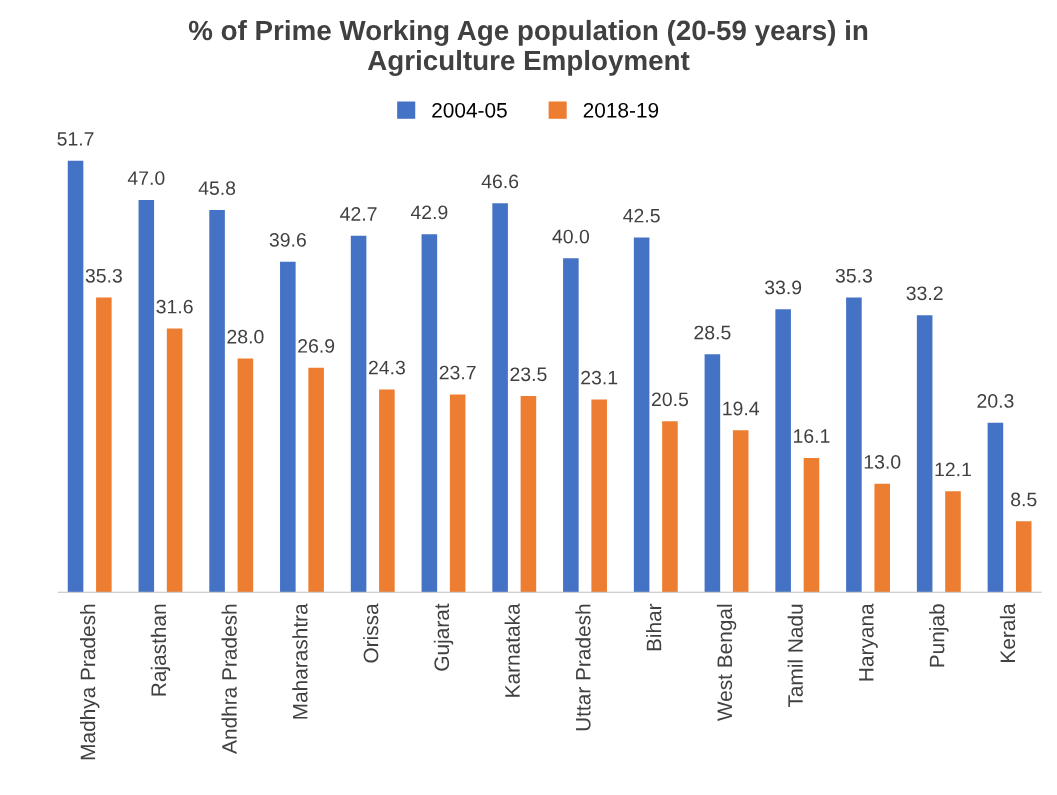 The width and height of the screenshot is (1057, 795). What do you see at coordinates (500, 181) in the screenshot?
I see `data-label: 46.6` at bounding box center [500, 181].